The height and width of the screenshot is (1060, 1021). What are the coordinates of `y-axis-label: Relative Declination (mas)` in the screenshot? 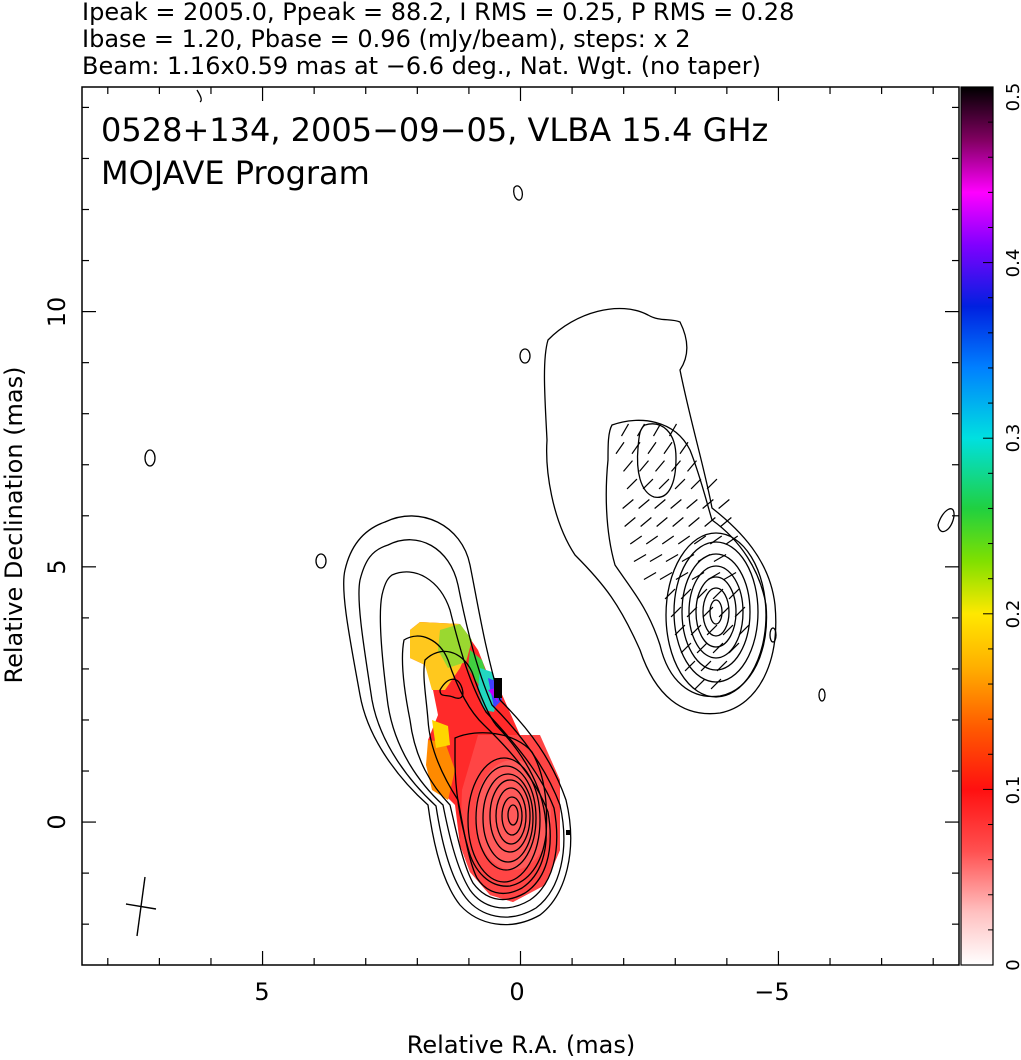 It's located at (14, 524).